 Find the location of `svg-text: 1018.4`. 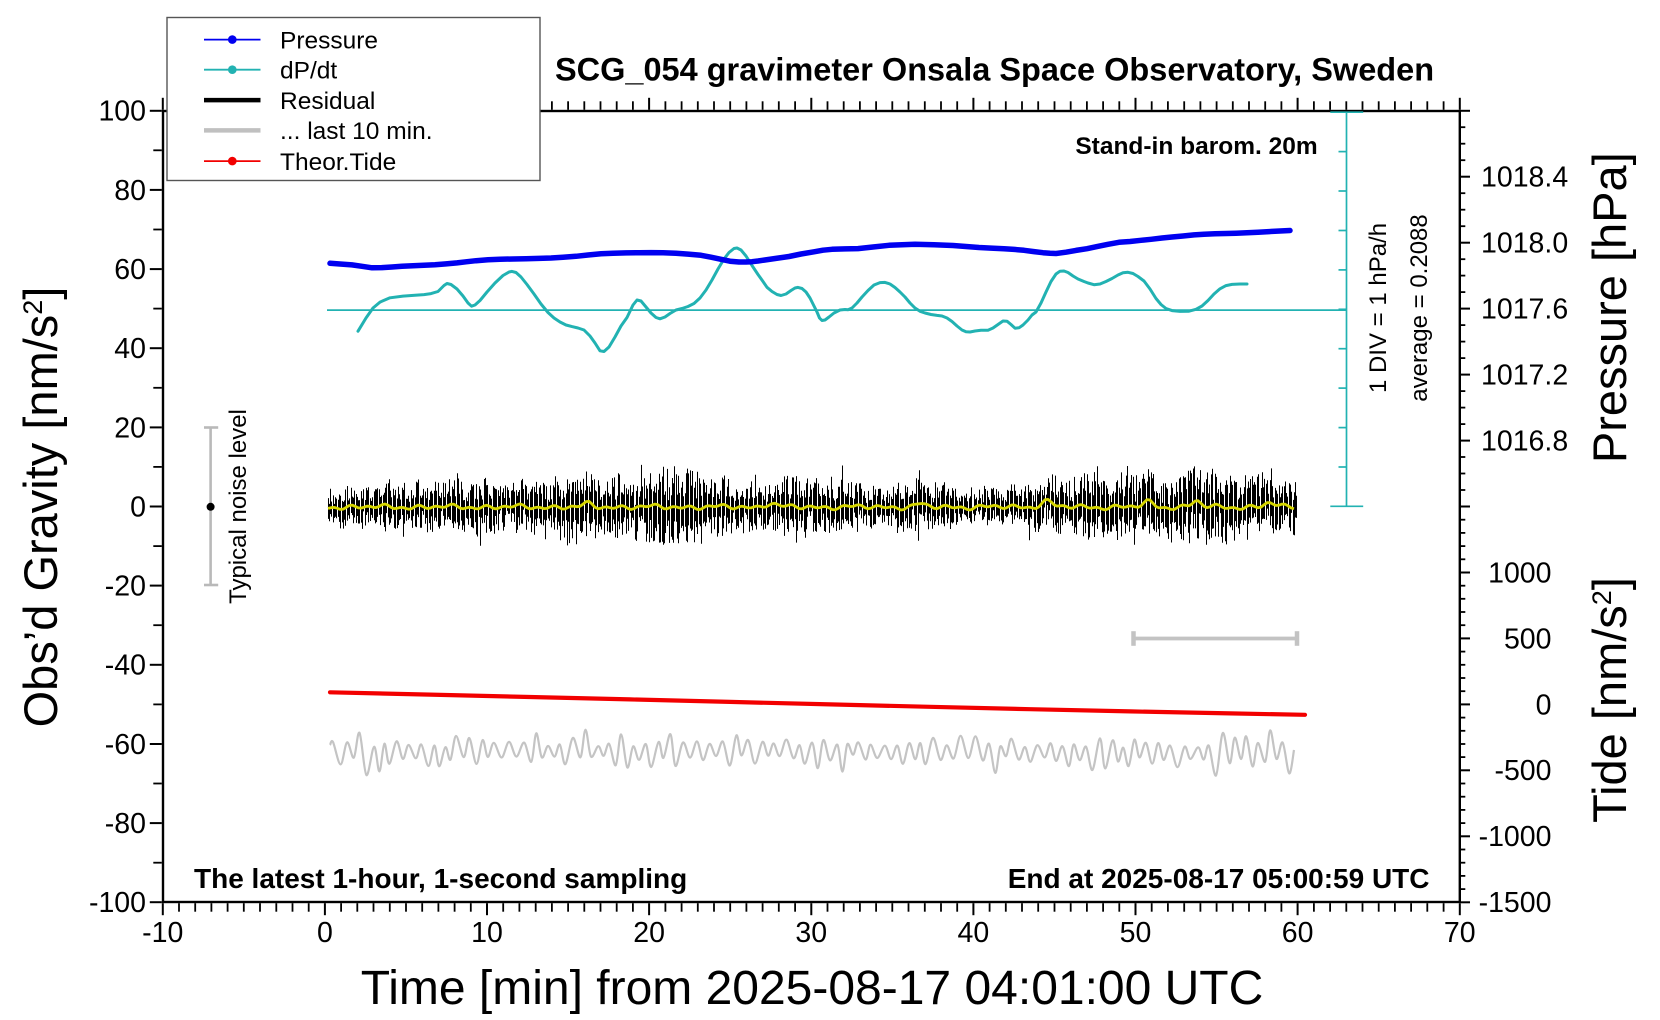

svg-text: 1018.4 is located at coordinates (1524, 178).